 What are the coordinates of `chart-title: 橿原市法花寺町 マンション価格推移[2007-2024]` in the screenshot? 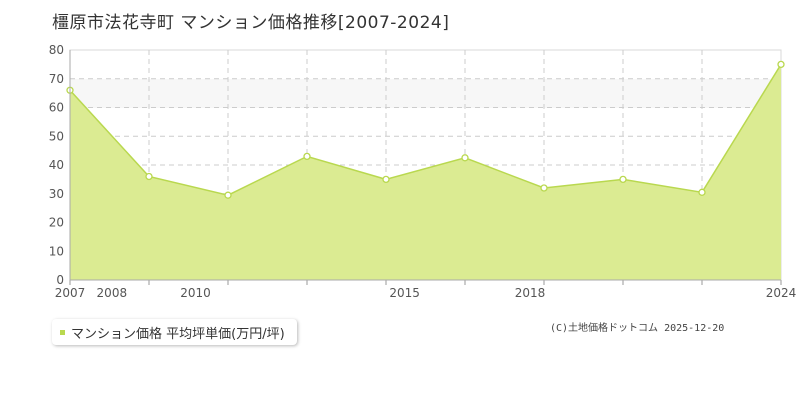 It's located at (251, 23).